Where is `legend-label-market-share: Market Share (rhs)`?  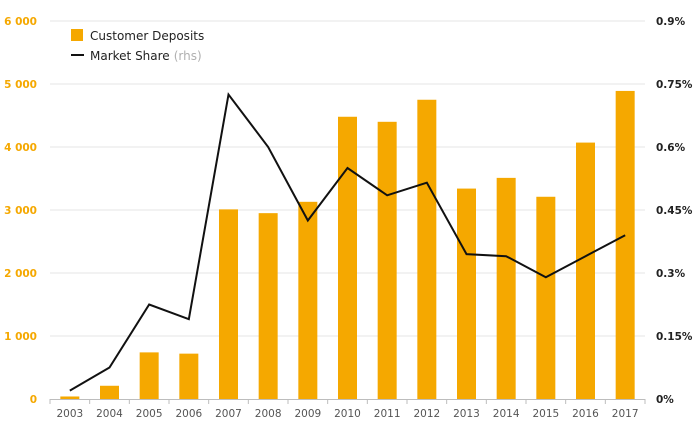 legend-label-market-share: Market Share (rhs) is located at coordinates (146, 56).